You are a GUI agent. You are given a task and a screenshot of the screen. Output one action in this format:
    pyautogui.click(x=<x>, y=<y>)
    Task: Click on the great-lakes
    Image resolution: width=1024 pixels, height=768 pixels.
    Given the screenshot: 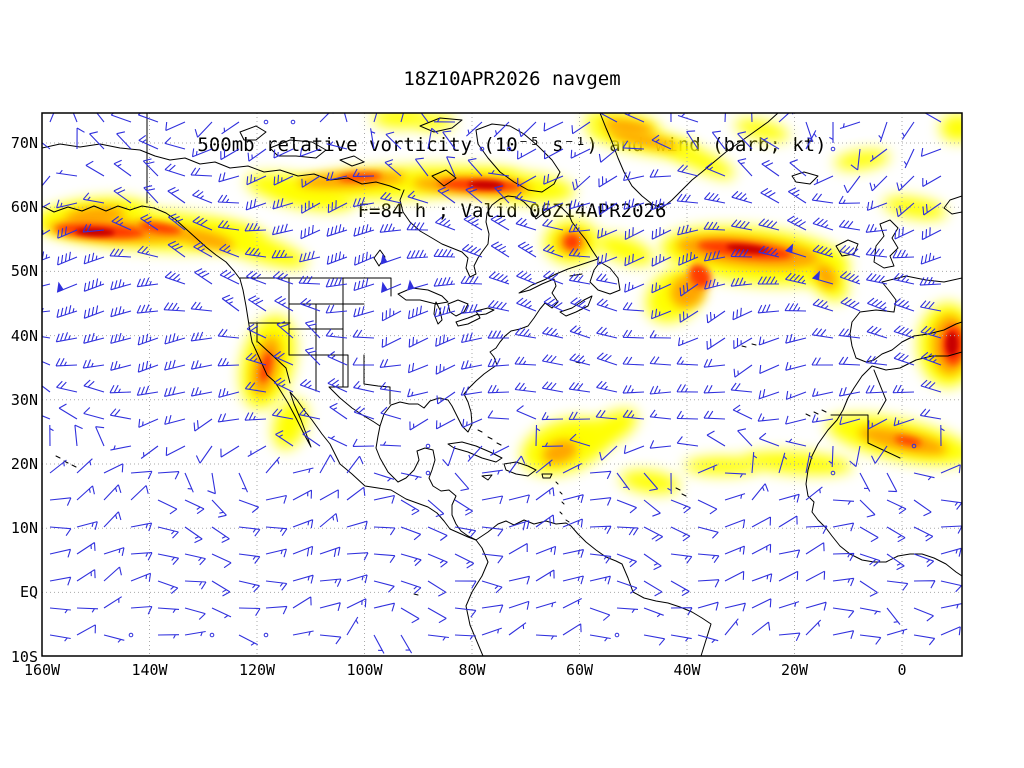 What is the action you would take?
    pyautogui.click(x=434, y=288)
    